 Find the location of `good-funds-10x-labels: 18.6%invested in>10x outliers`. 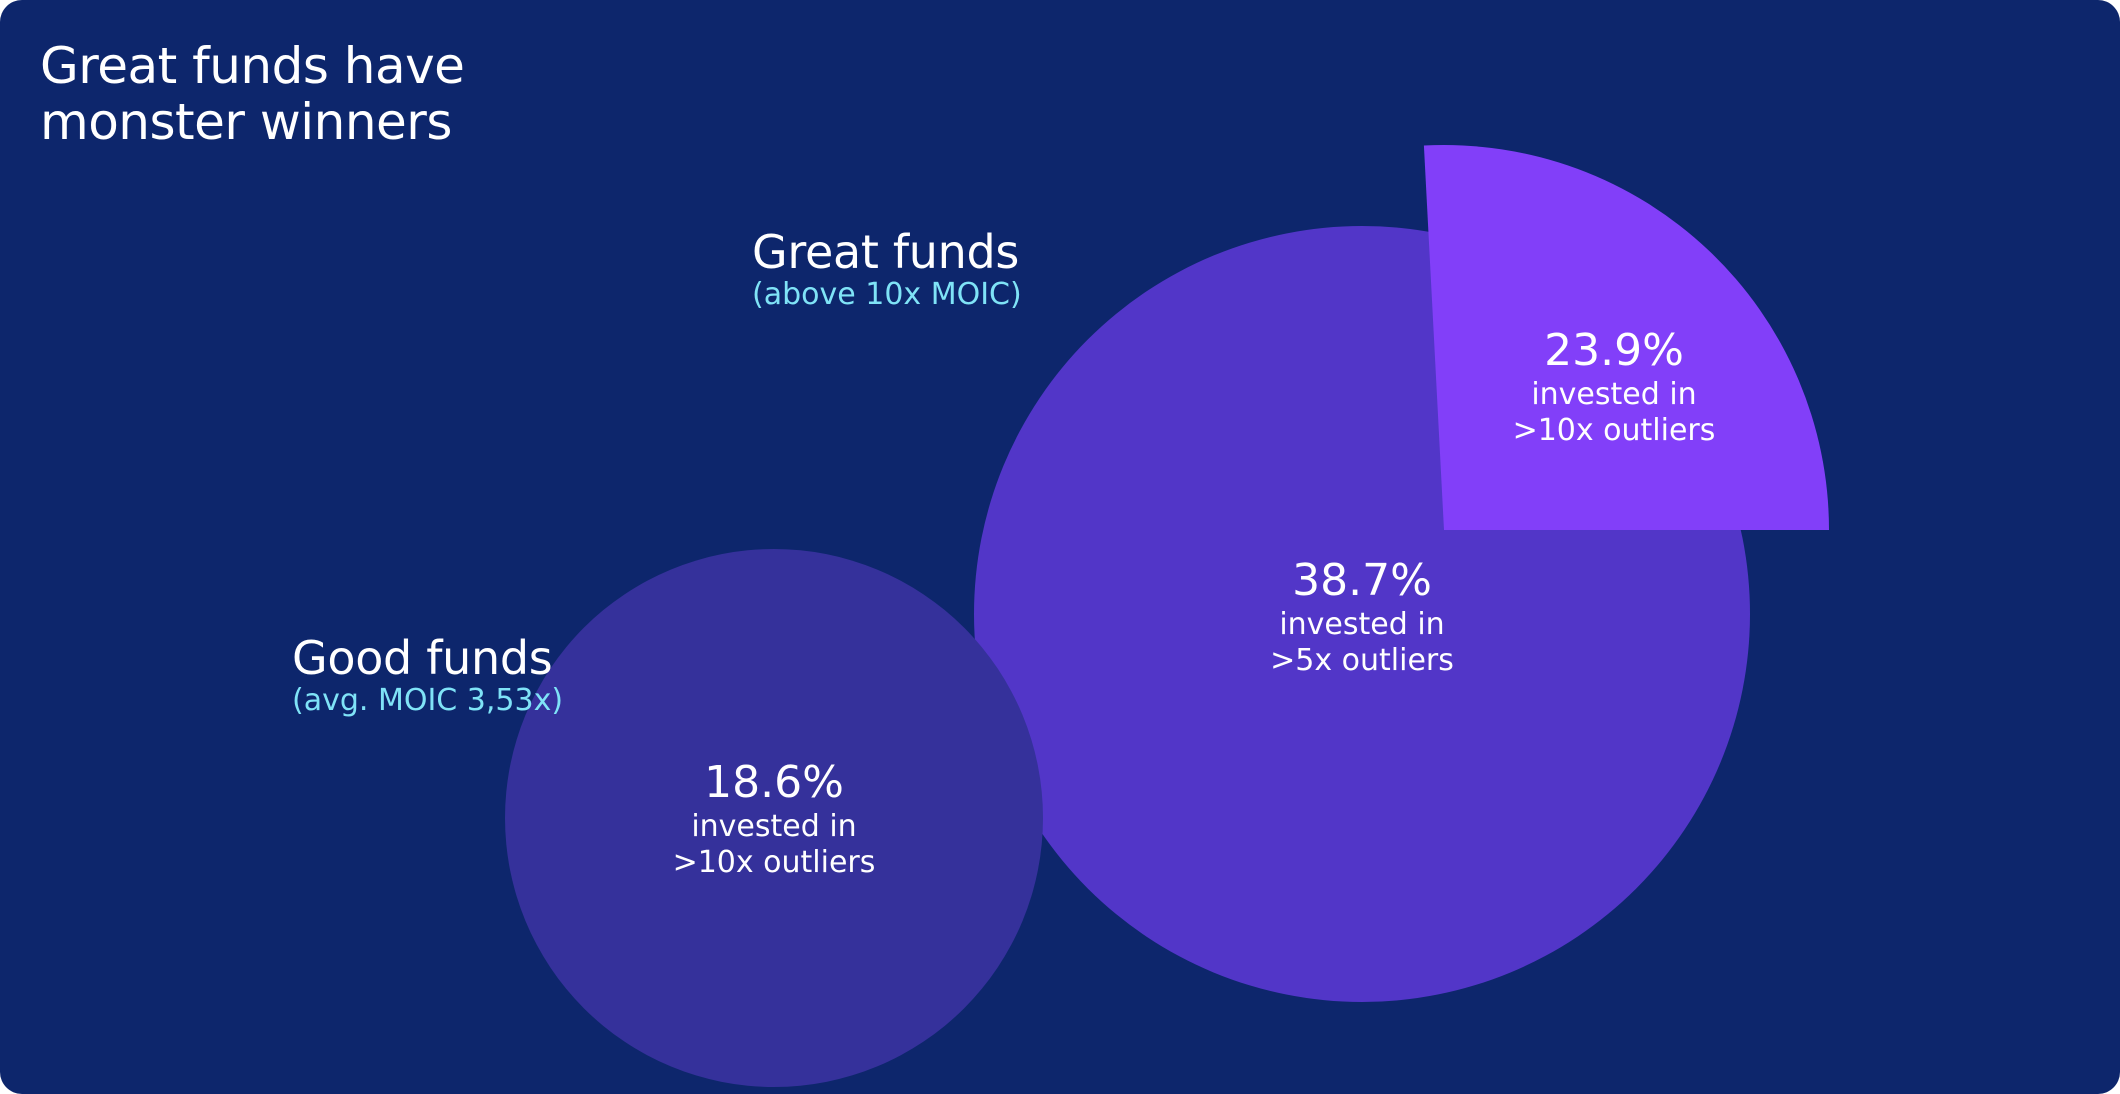

good-funds-10x-labels: 18.6%invested in>10x outliers is located at coordinates (774, 818).